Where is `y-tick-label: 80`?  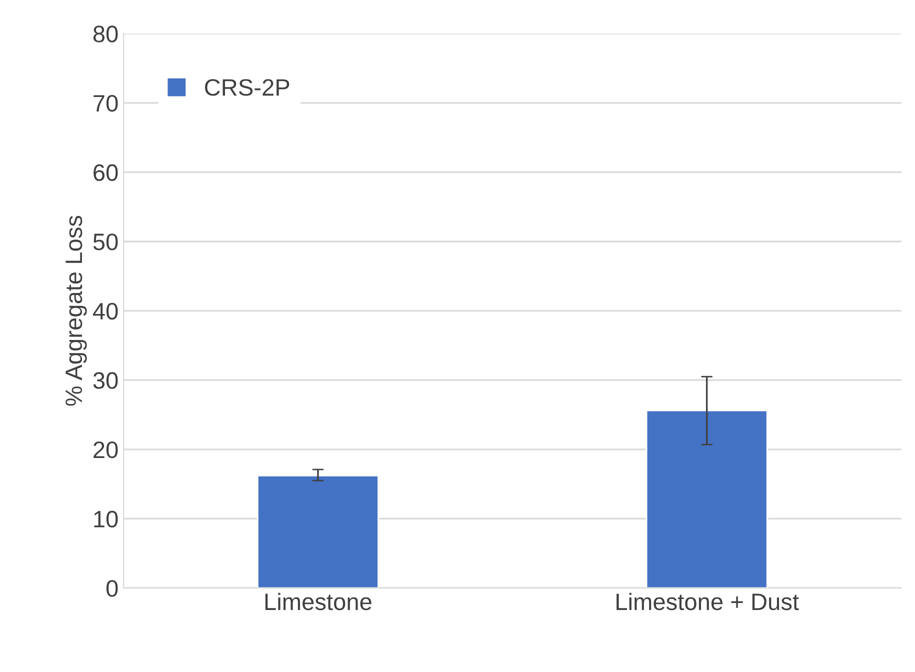 y-tick-label: 80 is located at coordinates (105, 34).